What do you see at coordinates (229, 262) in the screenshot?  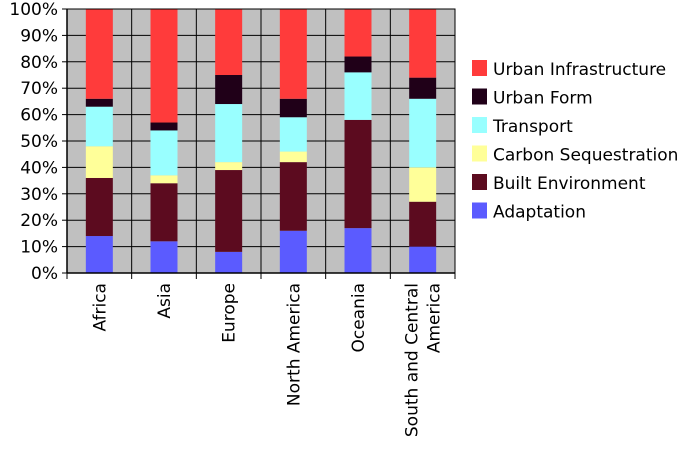 I see `bar-segment-europe-adaptation` at bounding box center [229, 262].